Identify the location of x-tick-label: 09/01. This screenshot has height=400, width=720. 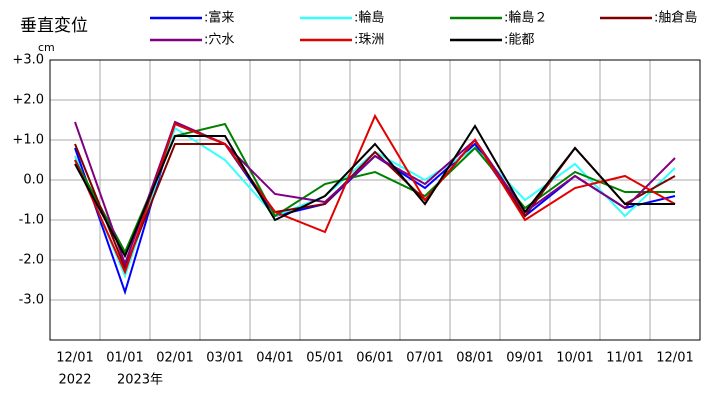
(524, 358).